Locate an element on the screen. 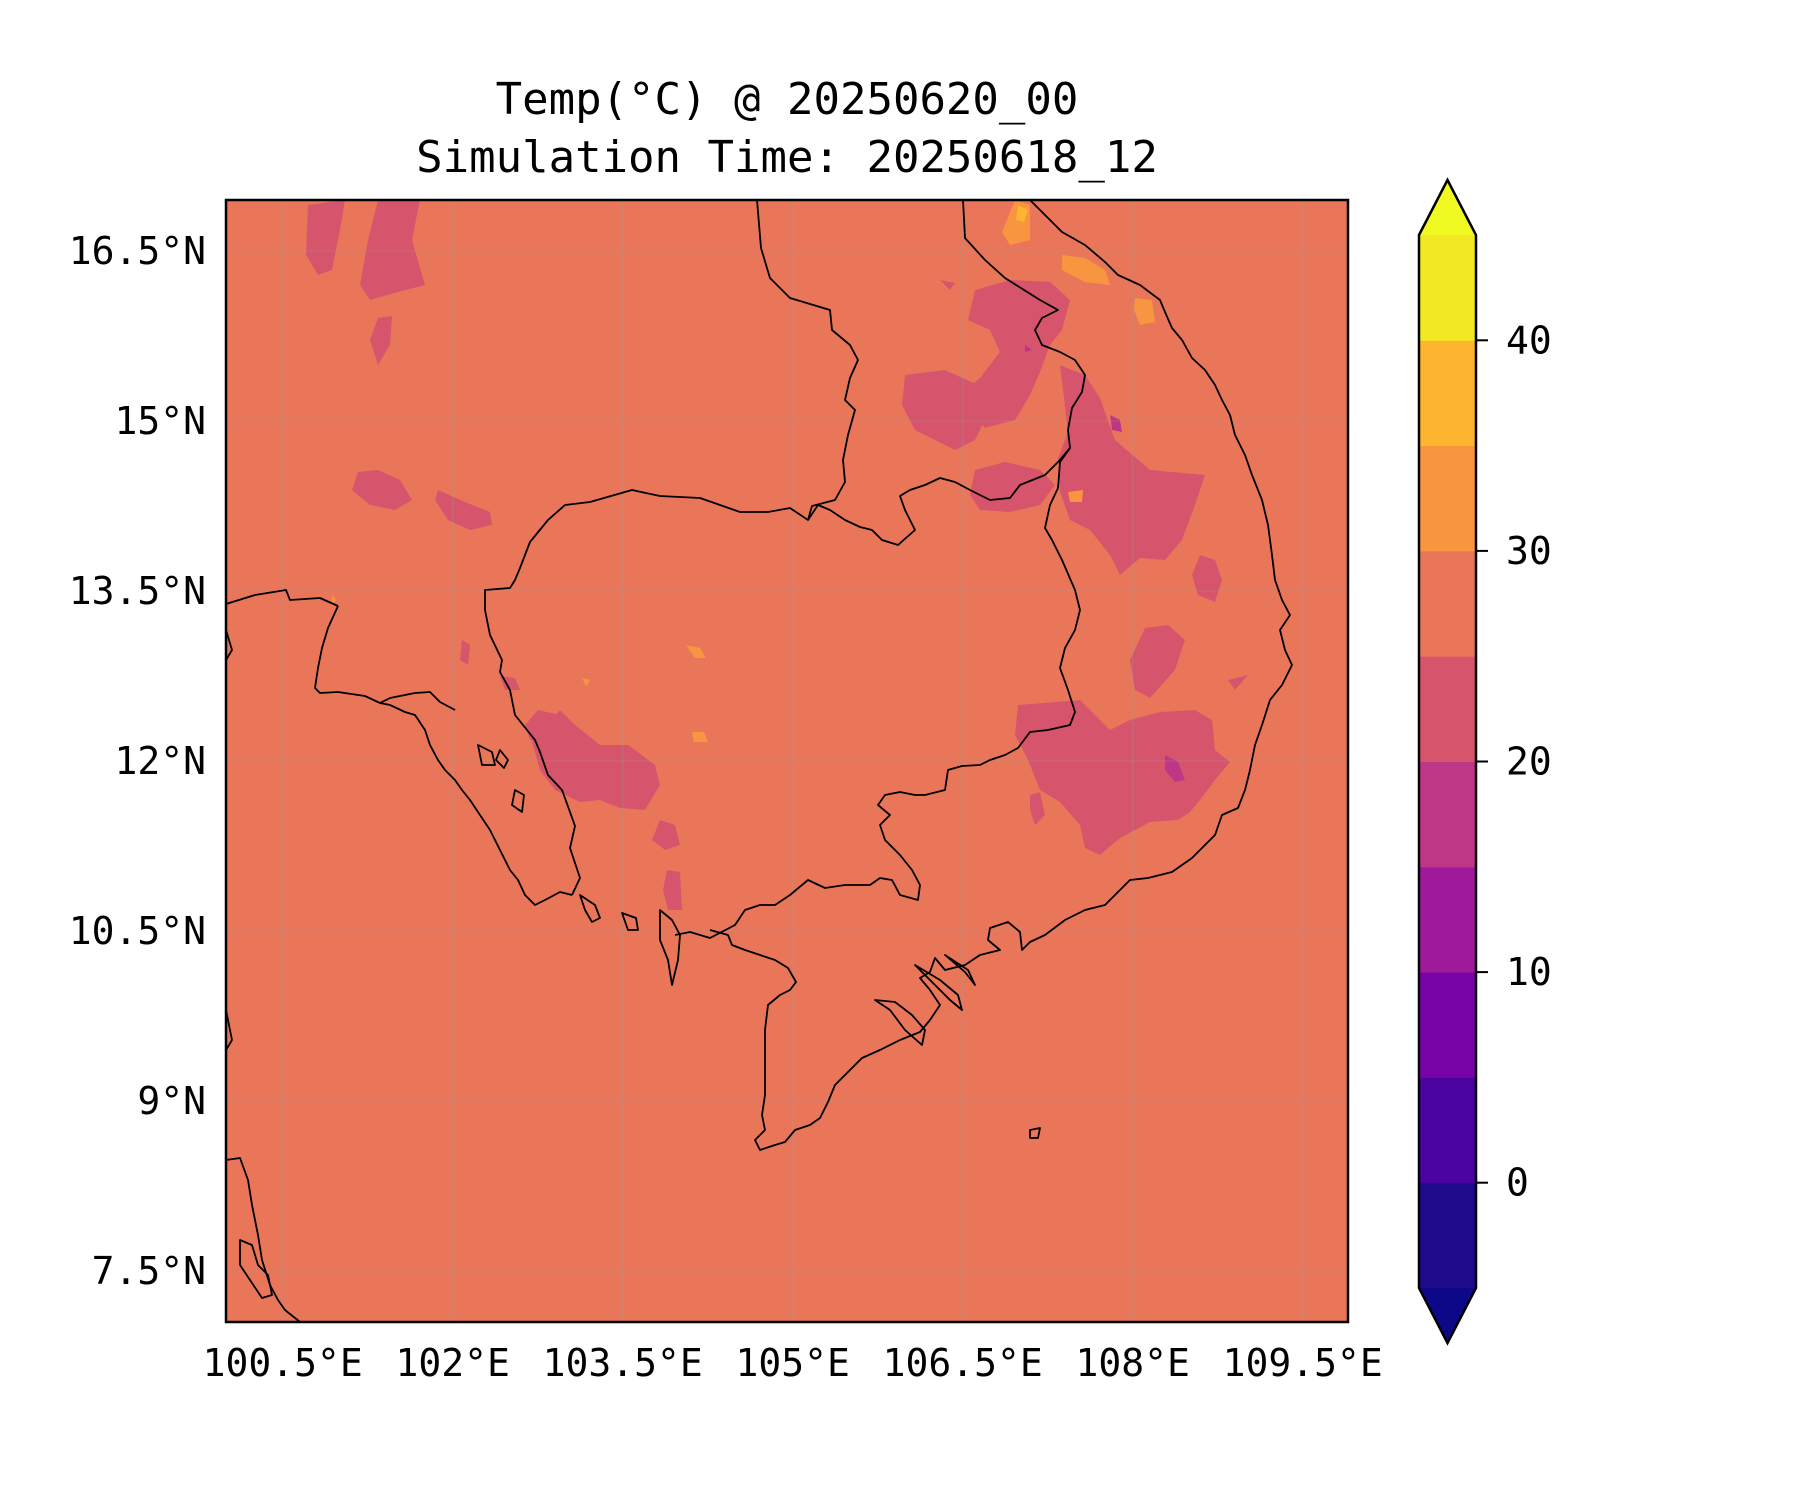 The height and width of the screenshot is (1500, 1800). colorbar-tick-label: 0 is located at coordinates (1517, 1183).